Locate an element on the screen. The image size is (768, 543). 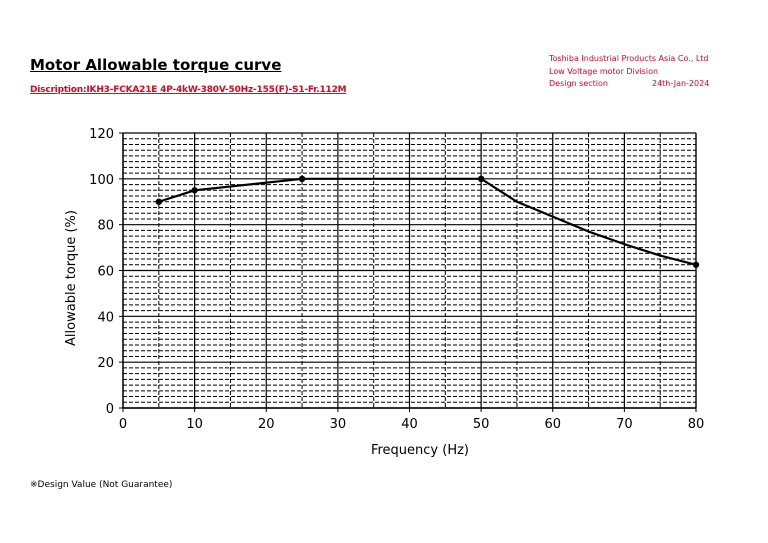
y-tick-label: 80 is located at coordinates (105, 226).